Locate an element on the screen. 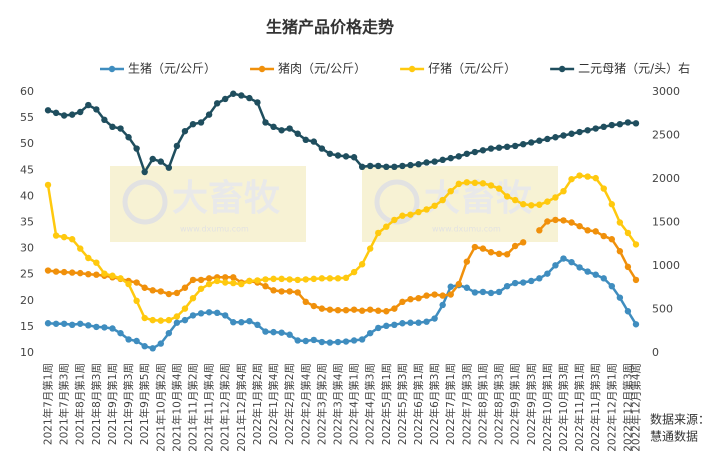  y-tick-label: 10 is located at coordinates (27, 352).